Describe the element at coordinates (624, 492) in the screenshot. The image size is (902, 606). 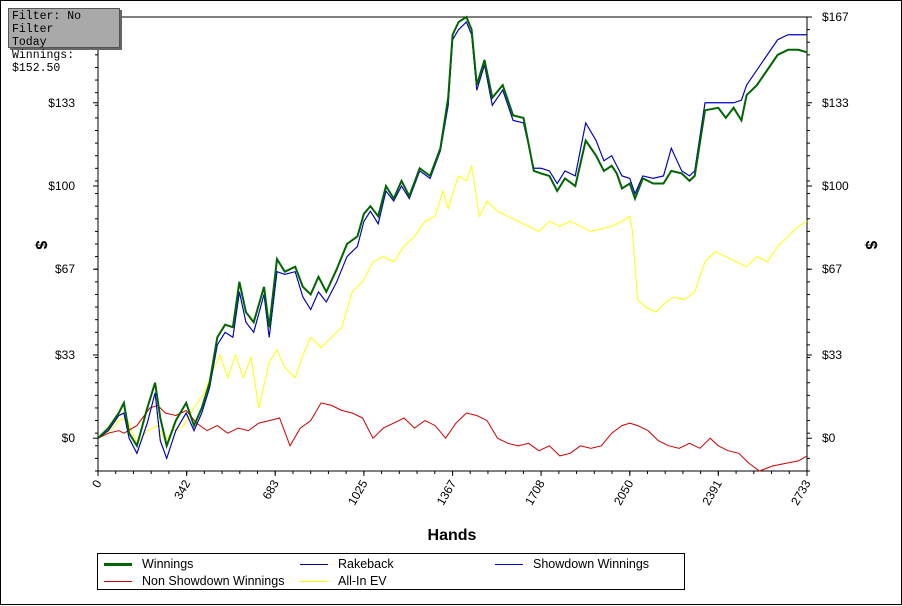
I see `x-tick-label: 2050` at that location.